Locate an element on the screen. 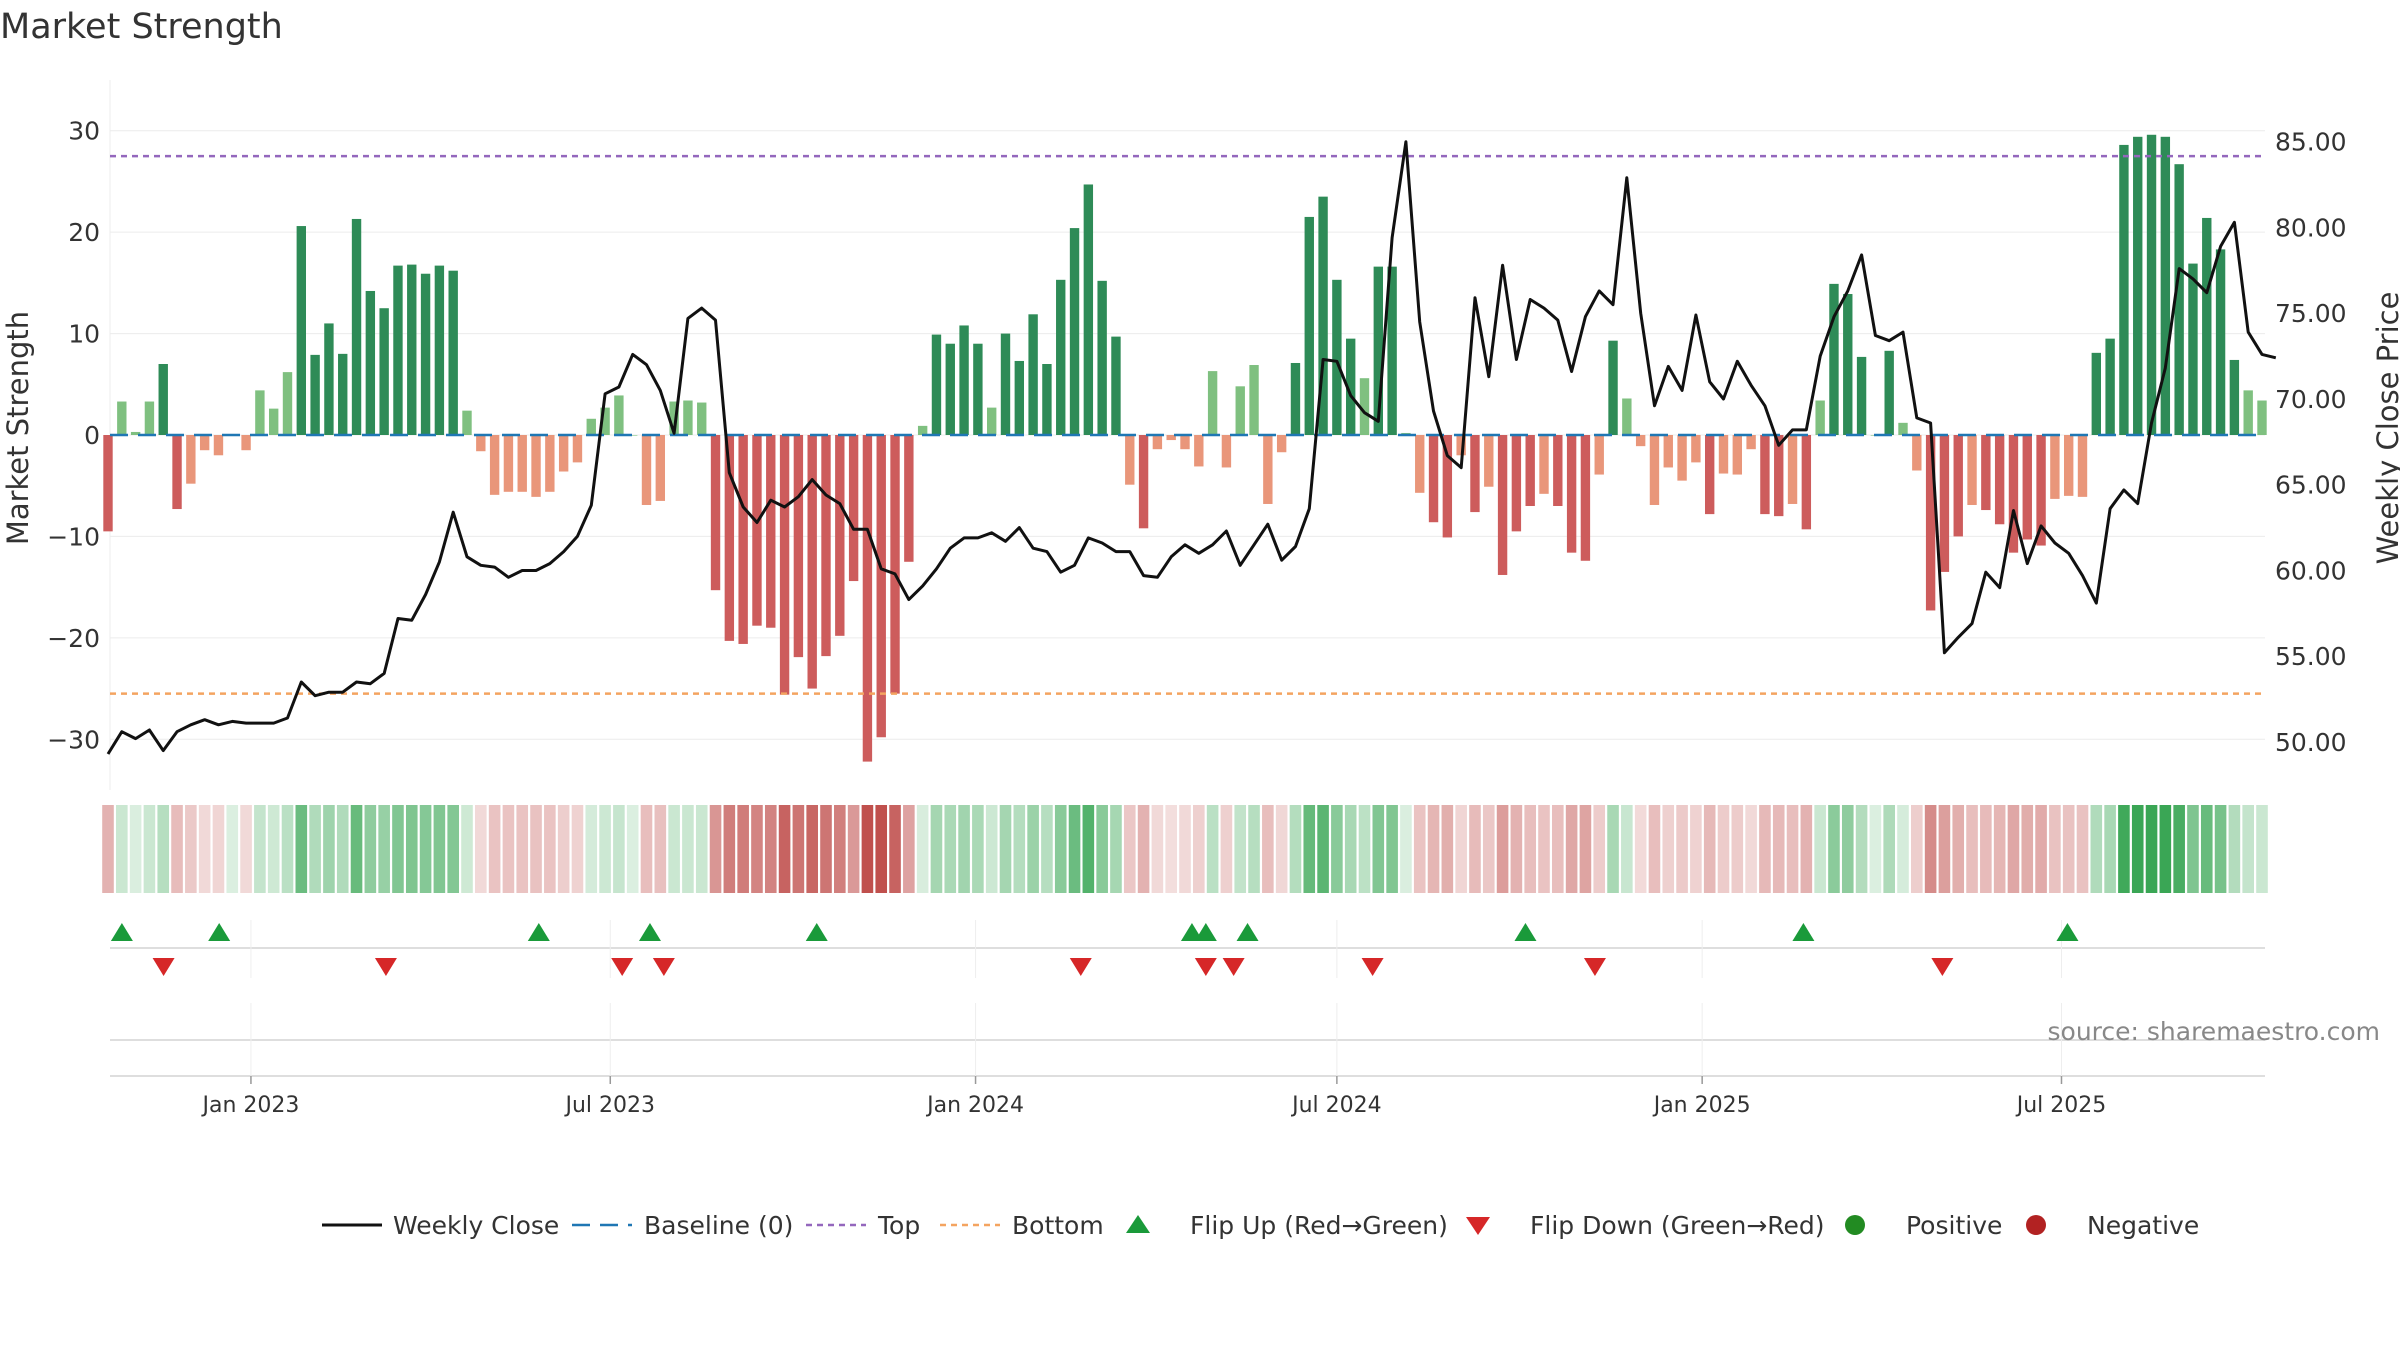  y-tick-label: 10 is located at coordinates (84, 334).